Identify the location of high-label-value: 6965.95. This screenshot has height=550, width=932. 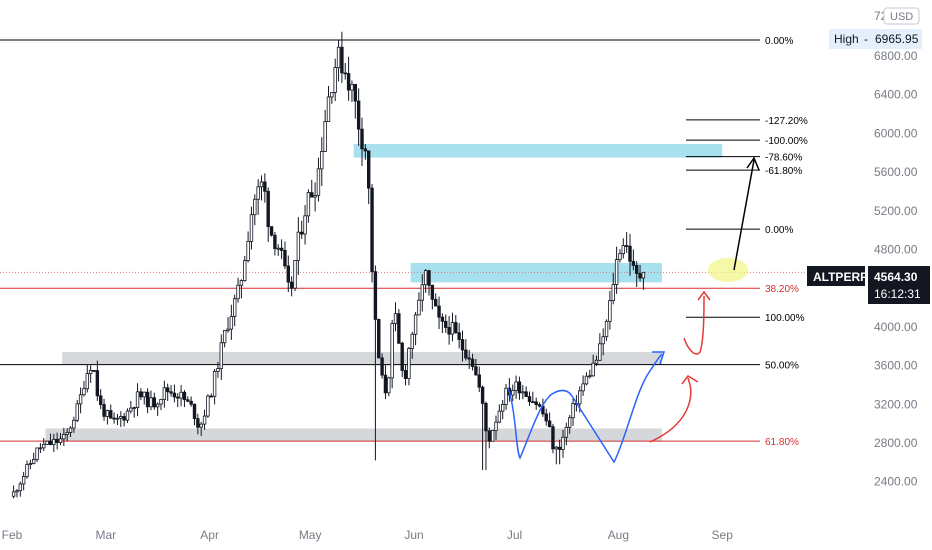
(897, 39).